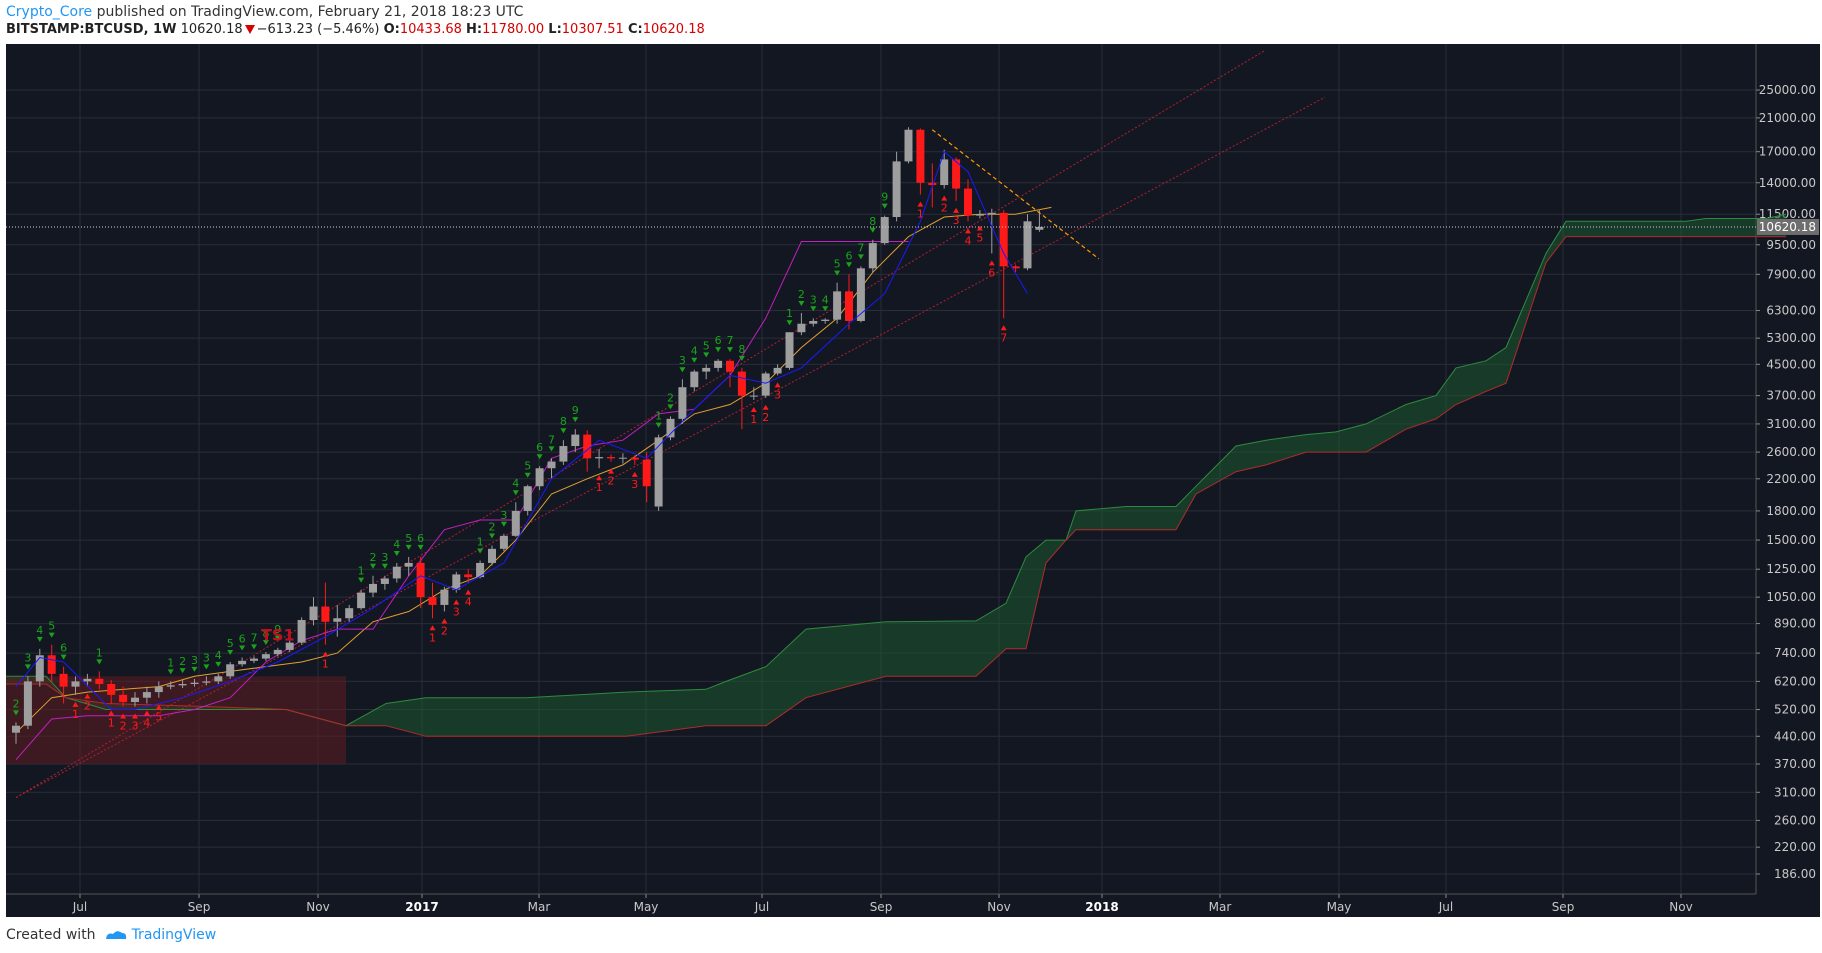 The image size is (1822, 953). Describe the element at coordinates (91, 29) in the screenshot. I see `symbol-label: BITSTAMP:BTCUSD, 1W` at that location.